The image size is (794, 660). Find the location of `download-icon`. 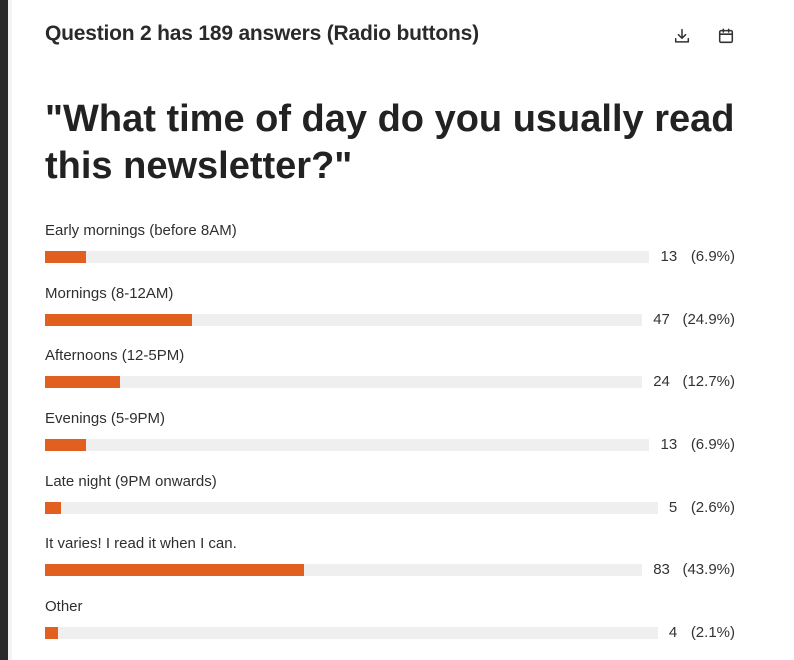

download-icon is located at coordinates (682, 36).